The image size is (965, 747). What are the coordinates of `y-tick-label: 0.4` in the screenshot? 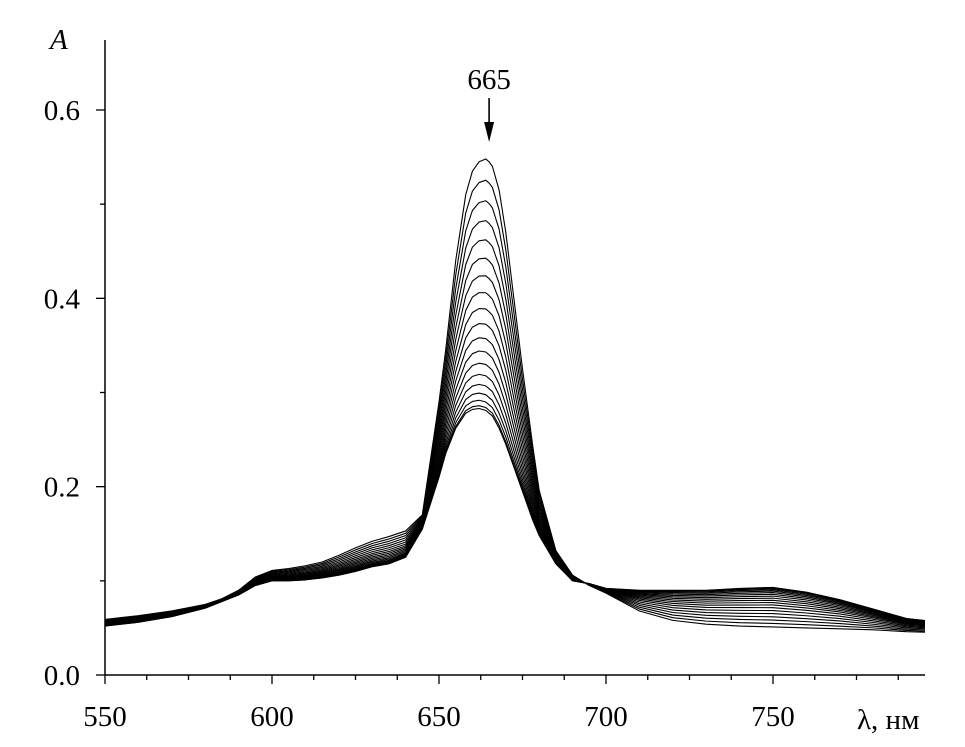 It's located at (62, 299).